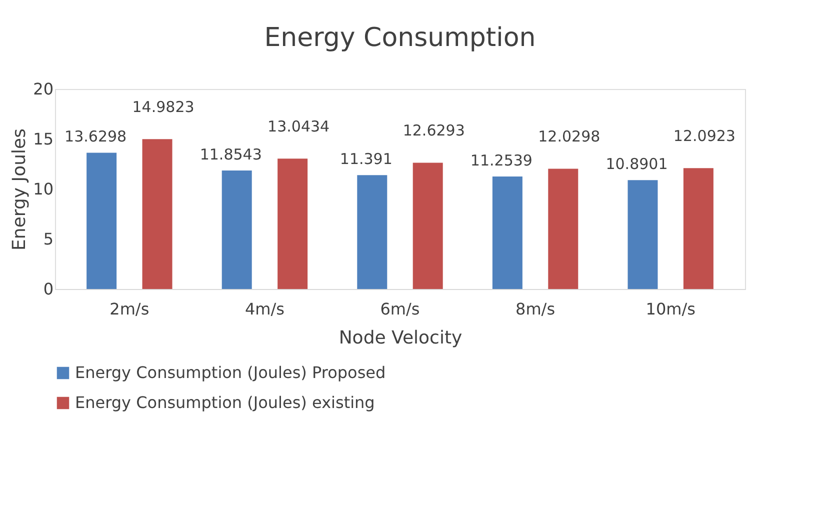 The height and width of the screenshot is (523, 823). I want to click on data-label: 12.0923, so click(704, 136).